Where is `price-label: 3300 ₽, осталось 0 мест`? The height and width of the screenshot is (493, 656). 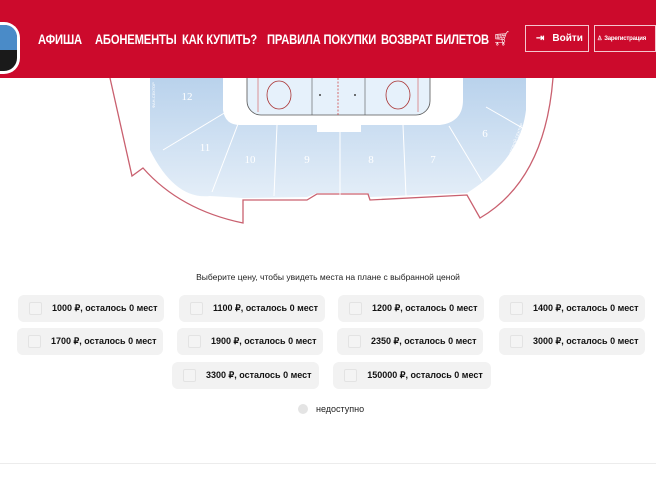 price-label: 3300 ₽, осталось 0 мест is located at coordinates (259, 375).